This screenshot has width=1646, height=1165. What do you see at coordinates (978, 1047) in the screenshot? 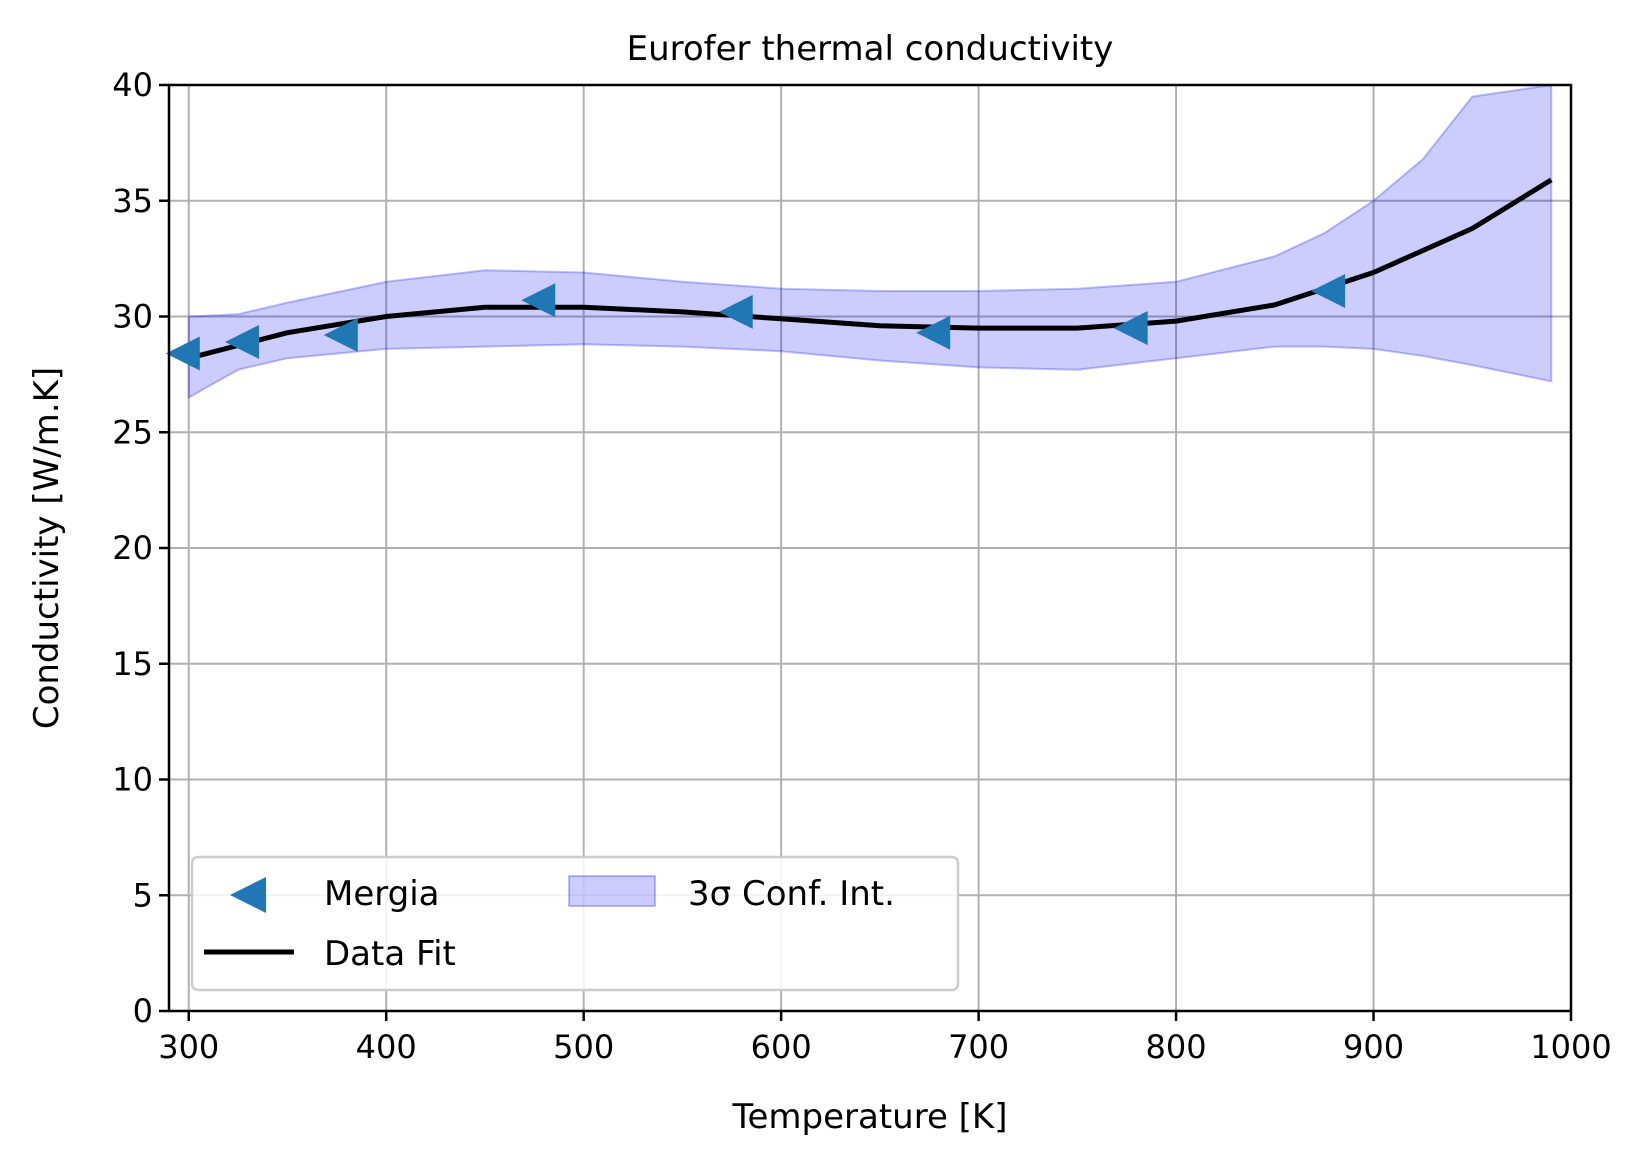
I see `x-tick-label: 700` at bounding box center [978, 1047].